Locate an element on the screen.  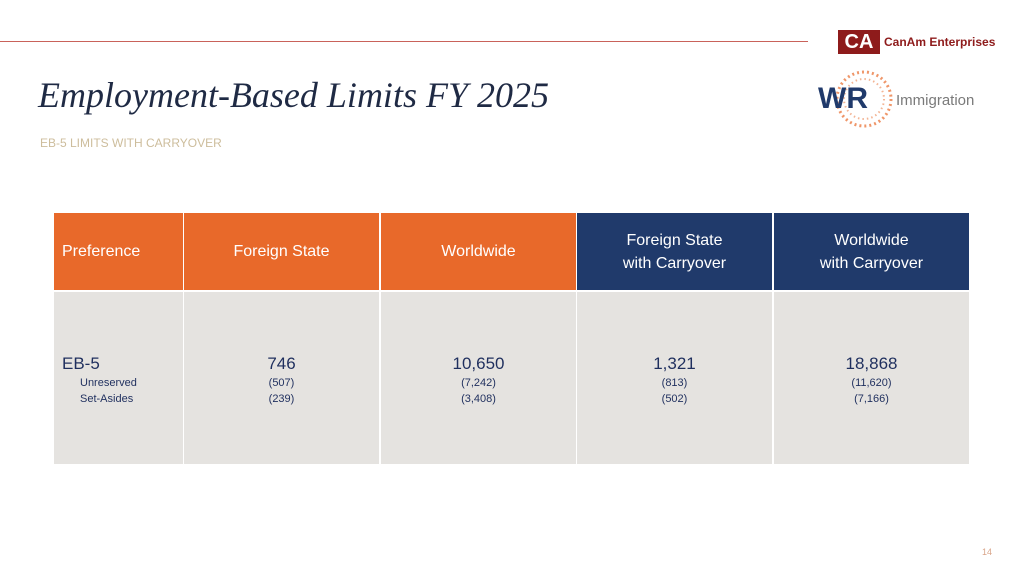
cell-total: 18,868 is located at coordinates (871, 363).